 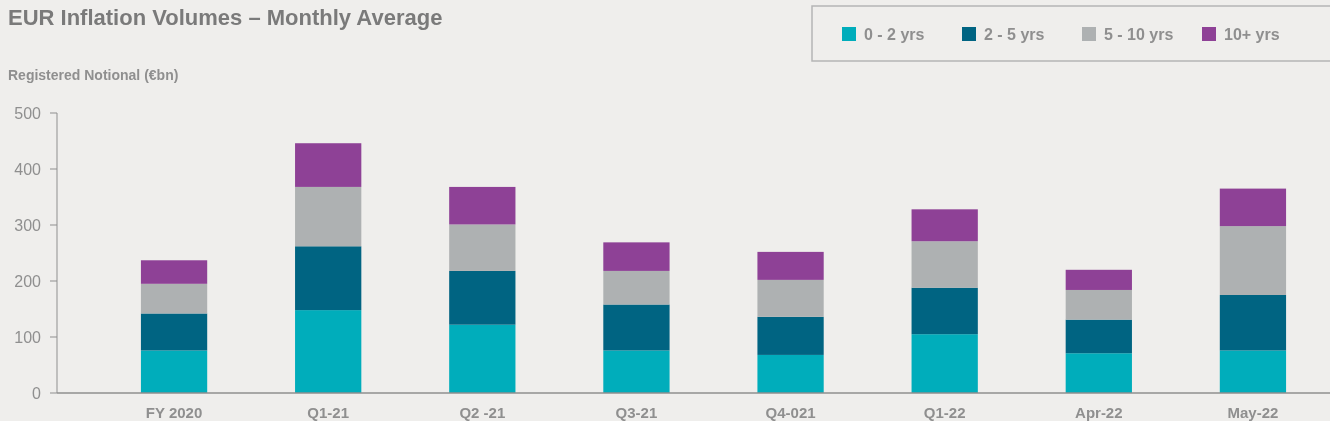 What do you see at coordinates (1099, 412) in the screenshot?
I see `x-tick-label: Apr-22` at bounding box center [1099, 412].